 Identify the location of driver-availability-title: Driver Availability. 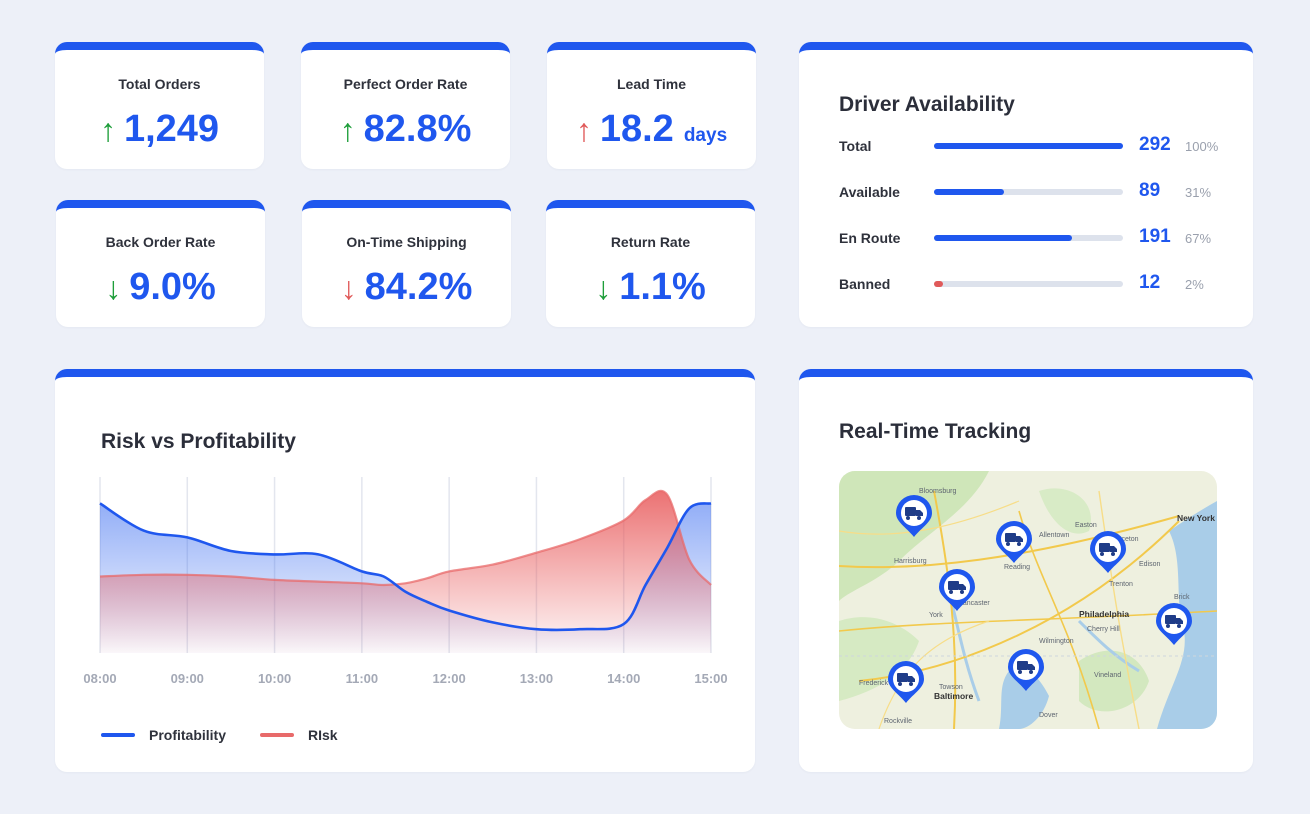
(927, 104).